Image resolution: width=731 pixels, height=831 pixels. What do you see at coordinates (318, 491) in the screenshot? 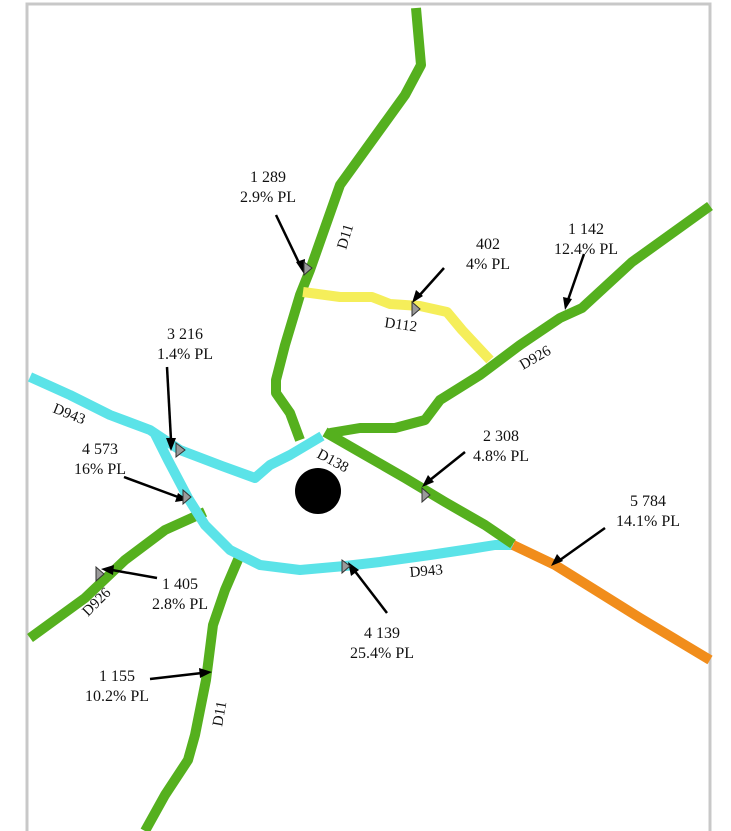
I see `town-center-marker` at bounding box center [318, 491].